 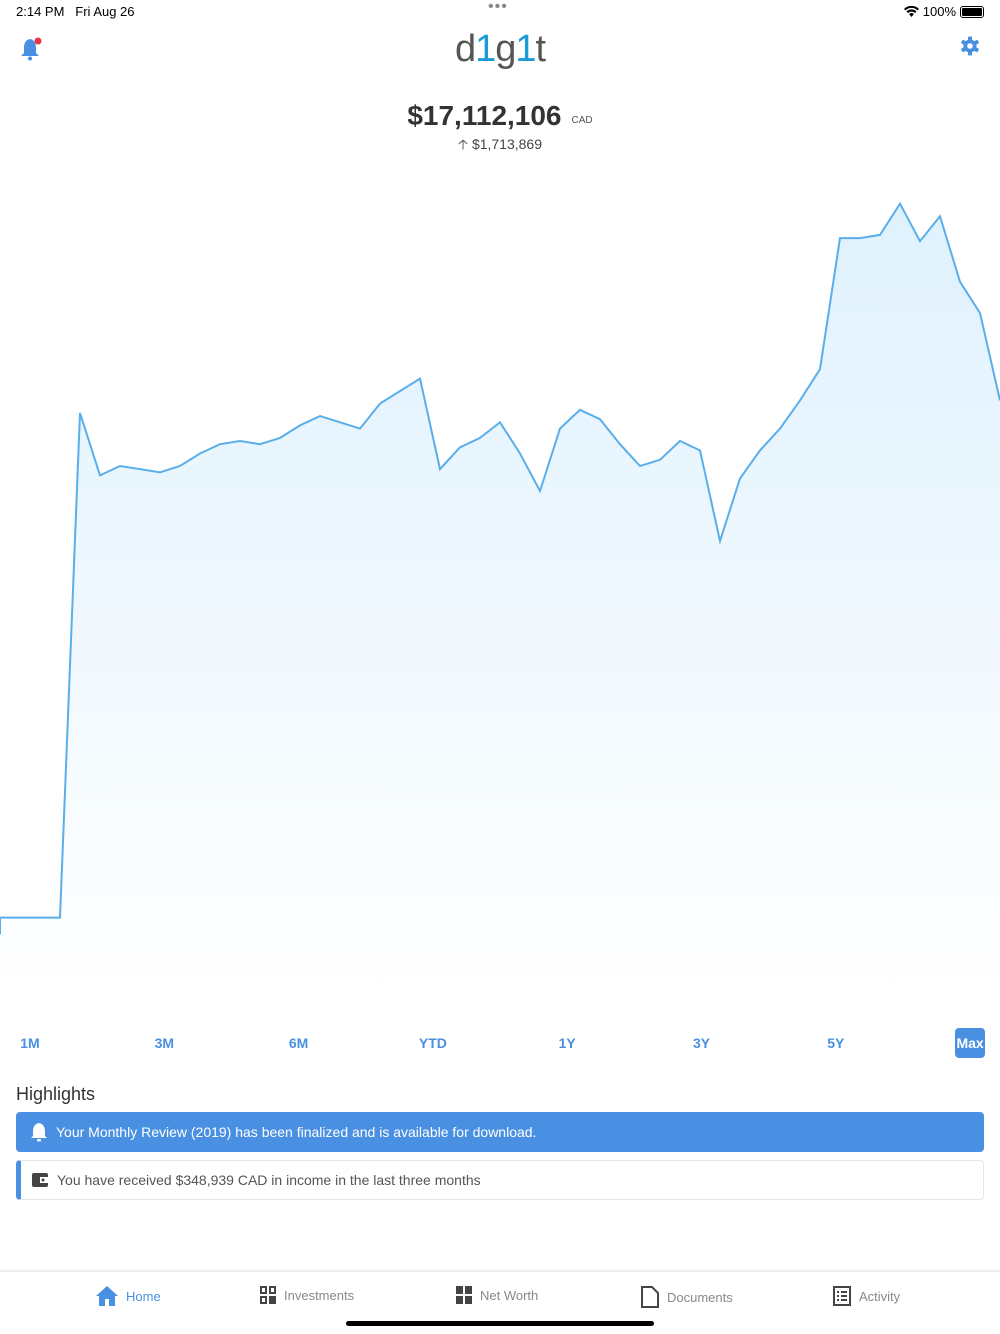 What do you see at coordinates (432, 1043) in the screenshot?
I see `range-ytd: YTD` at bounding box center [432, 1043].